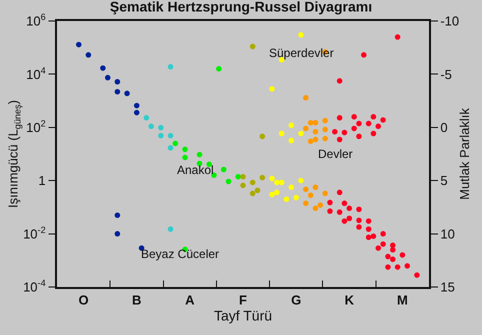  I want to click on x-tick-label: A, so click(190, 300).